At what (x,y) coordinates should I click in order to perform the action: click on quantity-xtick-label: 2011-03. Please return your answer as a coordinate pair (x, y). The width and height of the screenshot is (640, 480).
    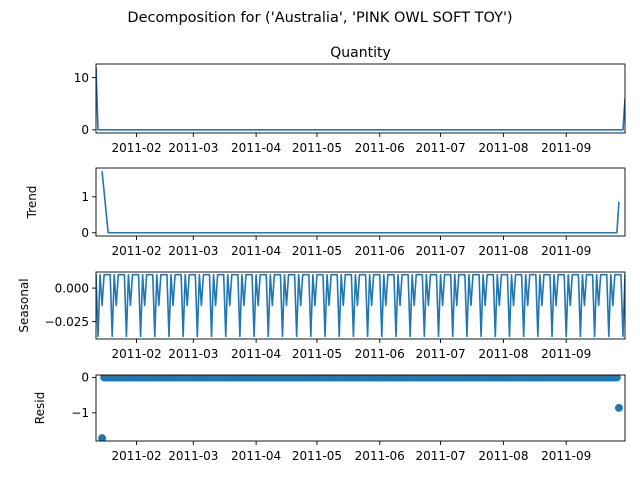
    Looking at the image, I should click on (193, 148).